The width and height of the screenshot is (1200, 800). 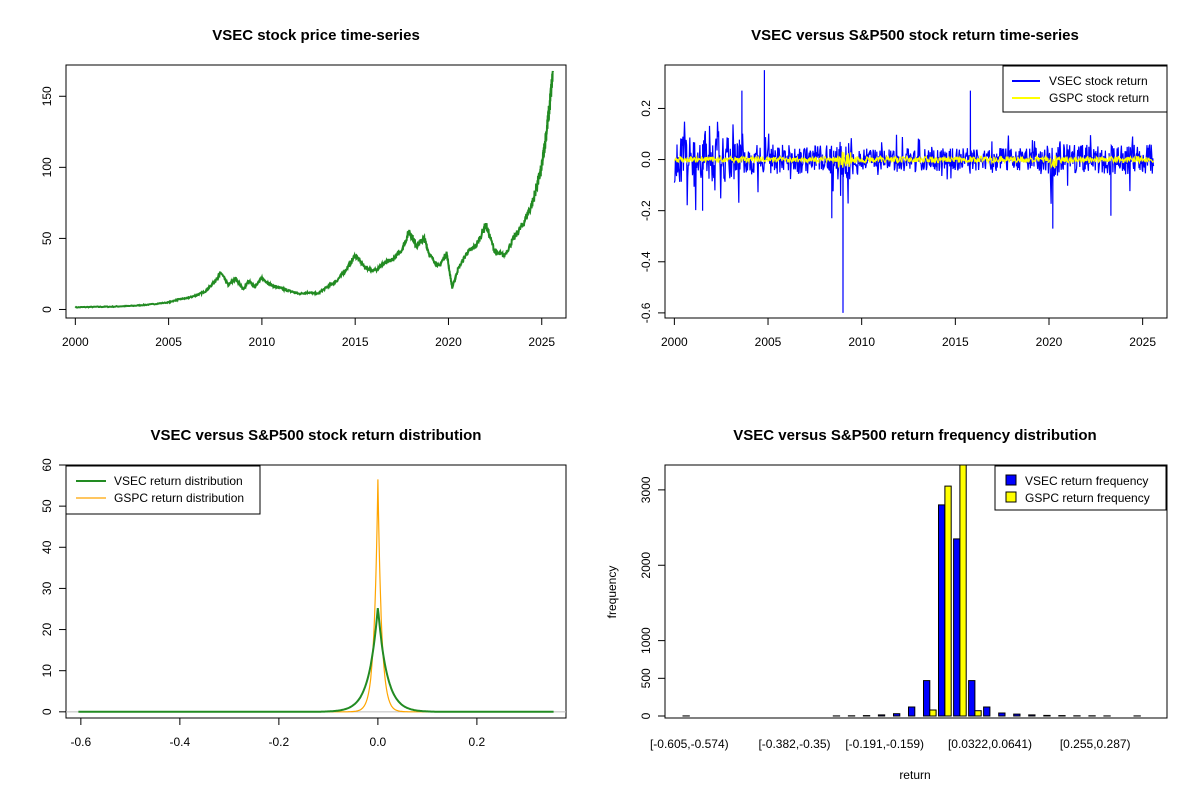 I want to click on vsec-density-line, so click(x=316, y=660).